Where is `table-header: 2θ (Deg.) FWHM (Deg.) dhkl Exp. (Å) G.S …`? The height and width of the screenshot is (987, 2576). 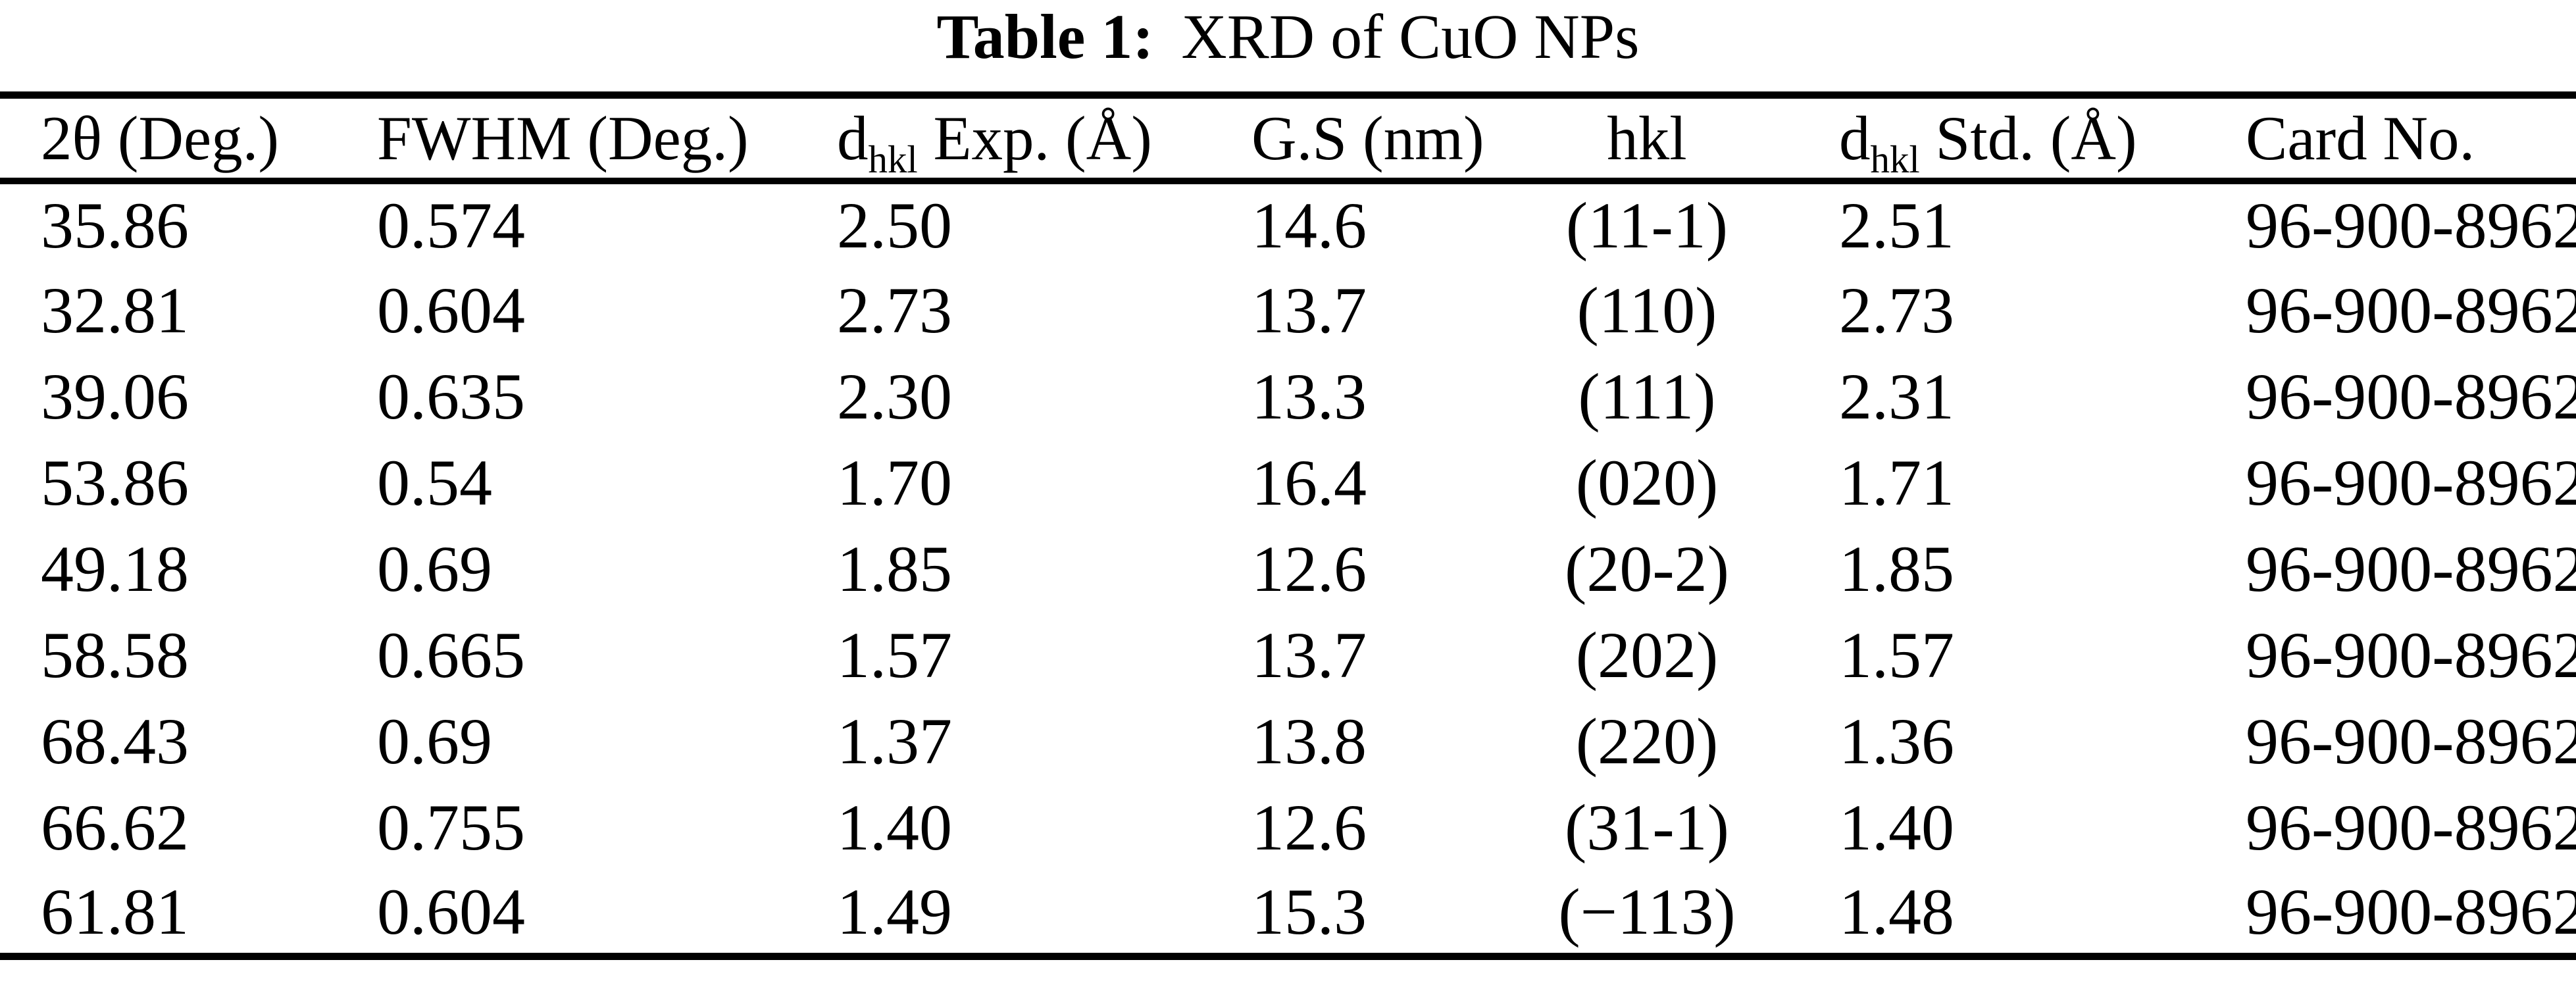 table-header: 2θ (Deg.) FWHM (Deg.) dhkl Exp. (Å) G.S … is located at coordinates (1288, 138).